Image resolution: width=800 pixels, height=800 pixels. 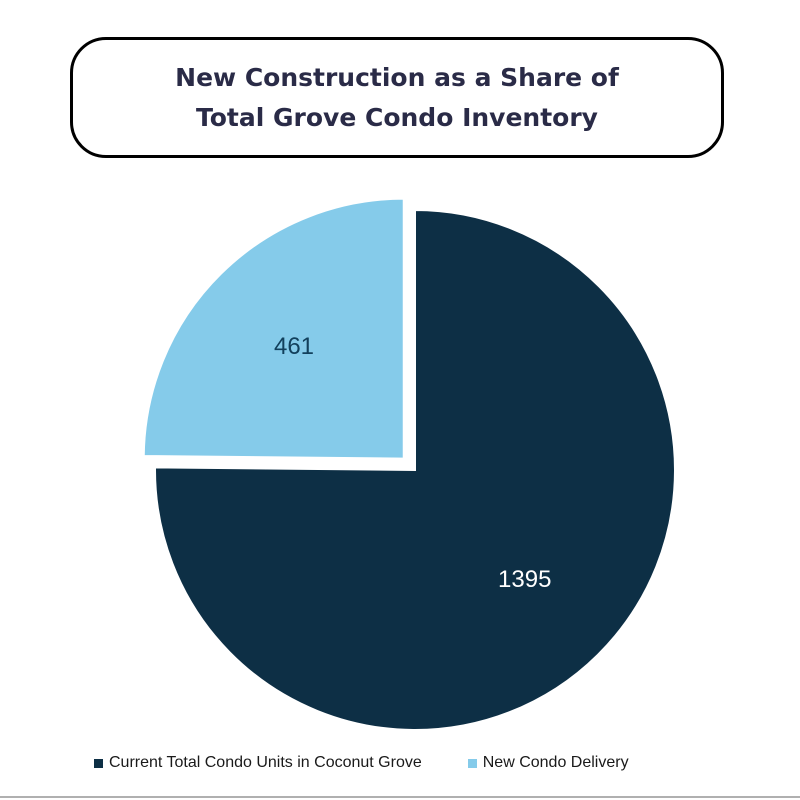 I want to click on chart-title-line-1: New Construction as a Share of, so click(x=397, y=77).